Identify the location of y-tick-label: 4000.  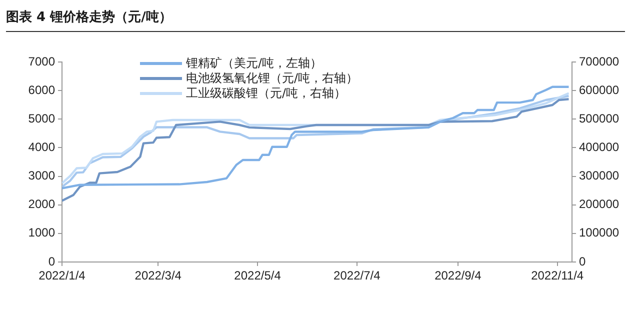
(42, 147).